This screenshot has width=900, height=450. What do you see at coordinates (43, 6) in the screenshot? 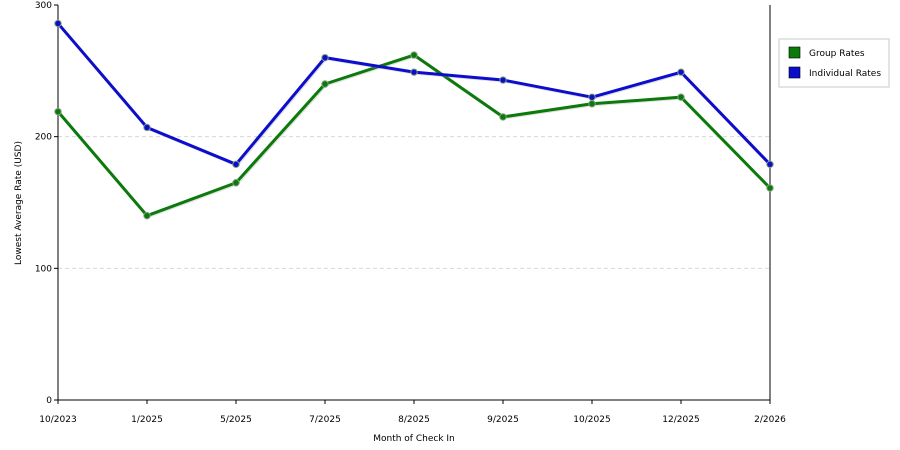
I see `y-tick-label: 300` at bounding box center [43, 6].